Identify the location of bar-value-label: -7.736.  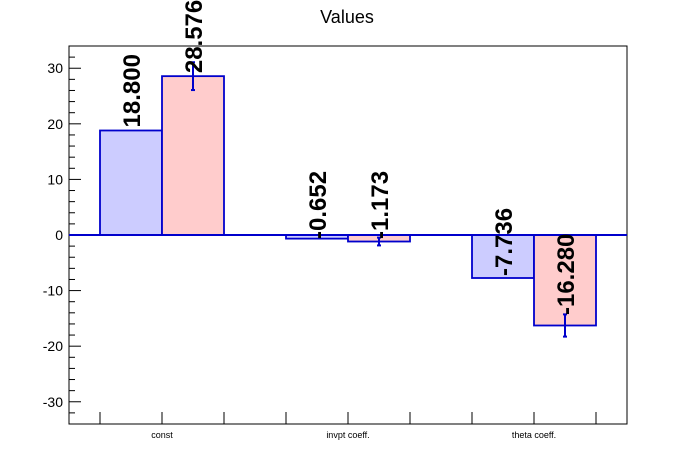
(504, 242).